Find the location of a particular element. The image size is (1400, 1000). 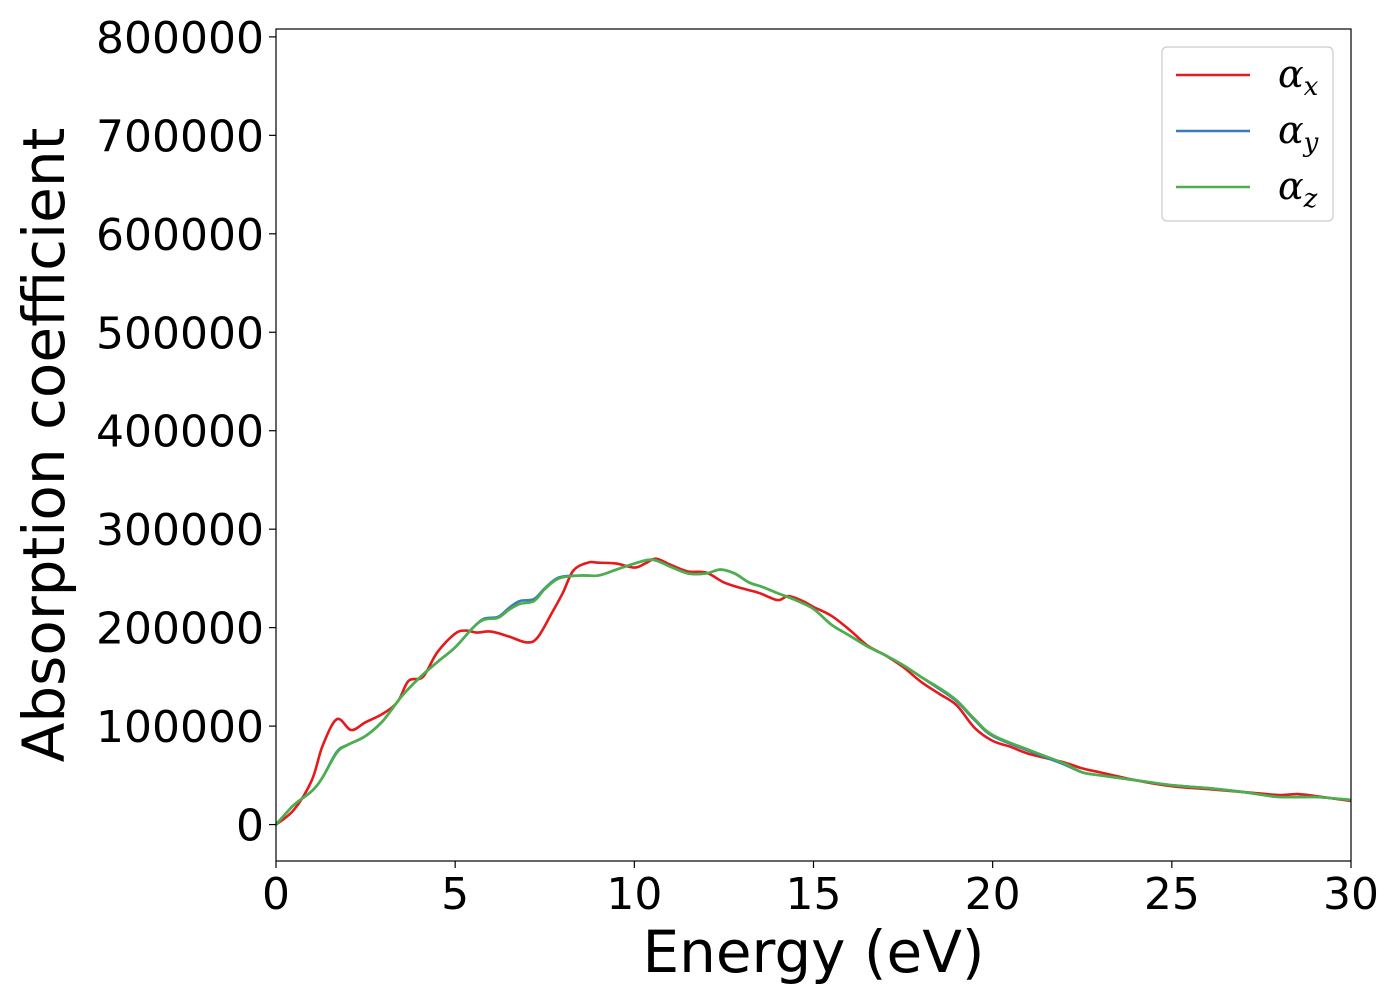

y-axis-label: Absorption coefficient is located at coordinates (44, 445).